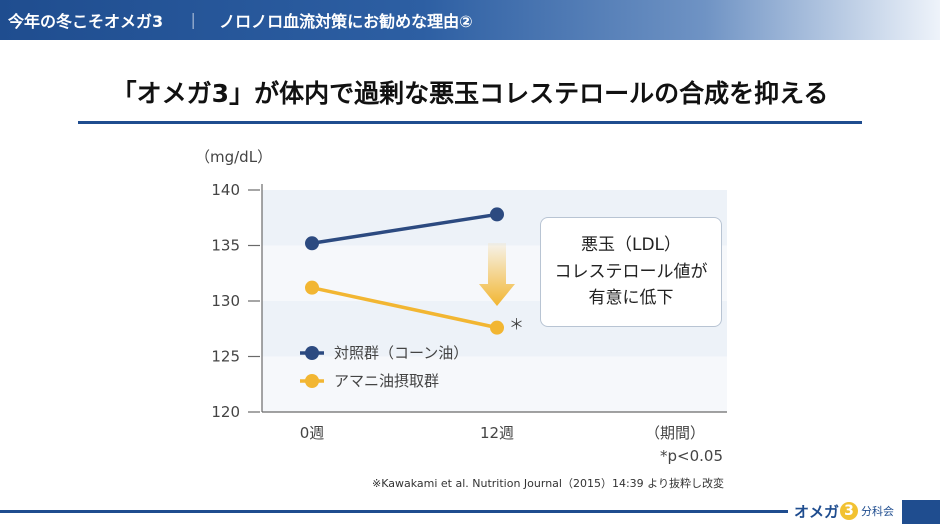  What do you see at coordinates (384, 367) in the screenshot?
I see `chart-legend: 対照群（コーン油） アマニ油摂取群` at bounding box center [384, 367].